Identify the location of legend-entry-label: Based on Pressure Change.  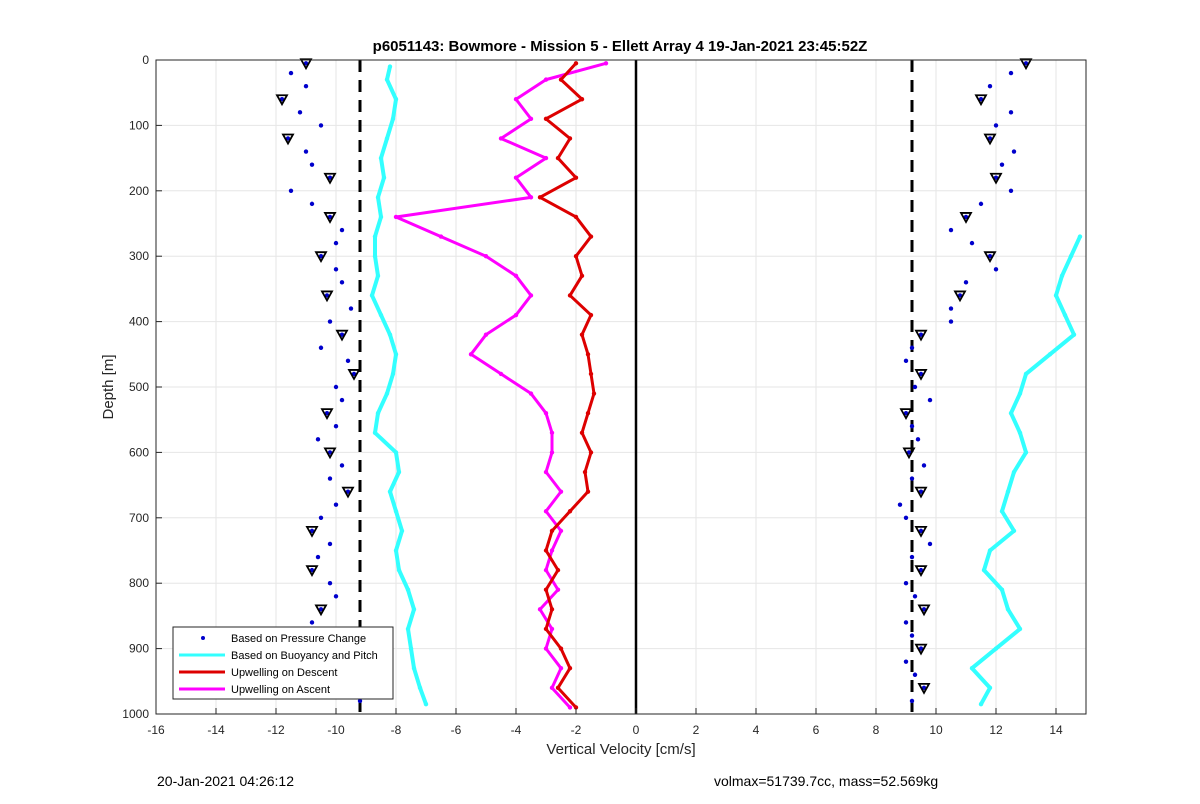
(298, 639).